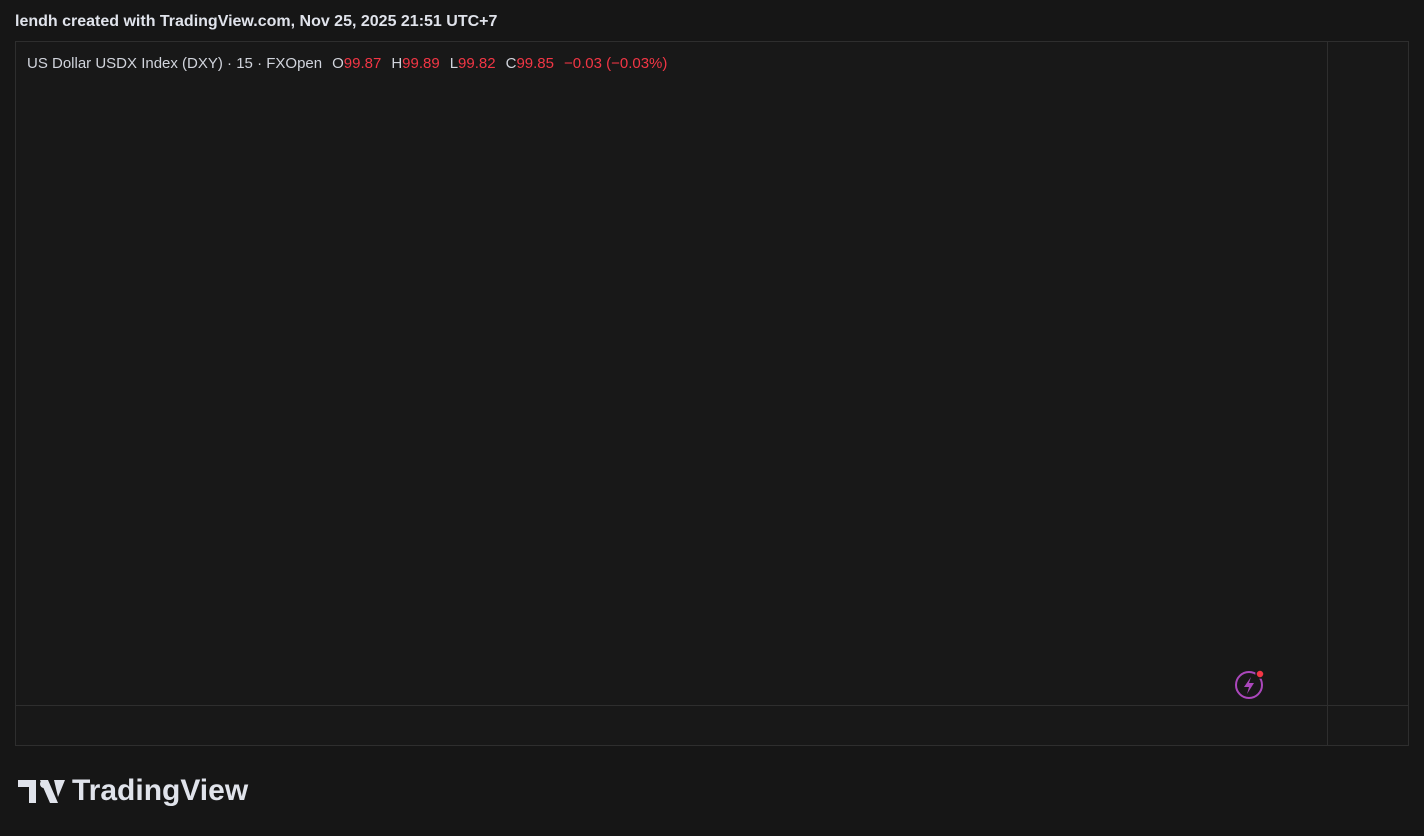 The width and height of the screenshot is (1424, 836). What do you see at coordinates (535, 63) in the screenshot?
I see `c-value: 99.85` at bounding box center [535, 63].